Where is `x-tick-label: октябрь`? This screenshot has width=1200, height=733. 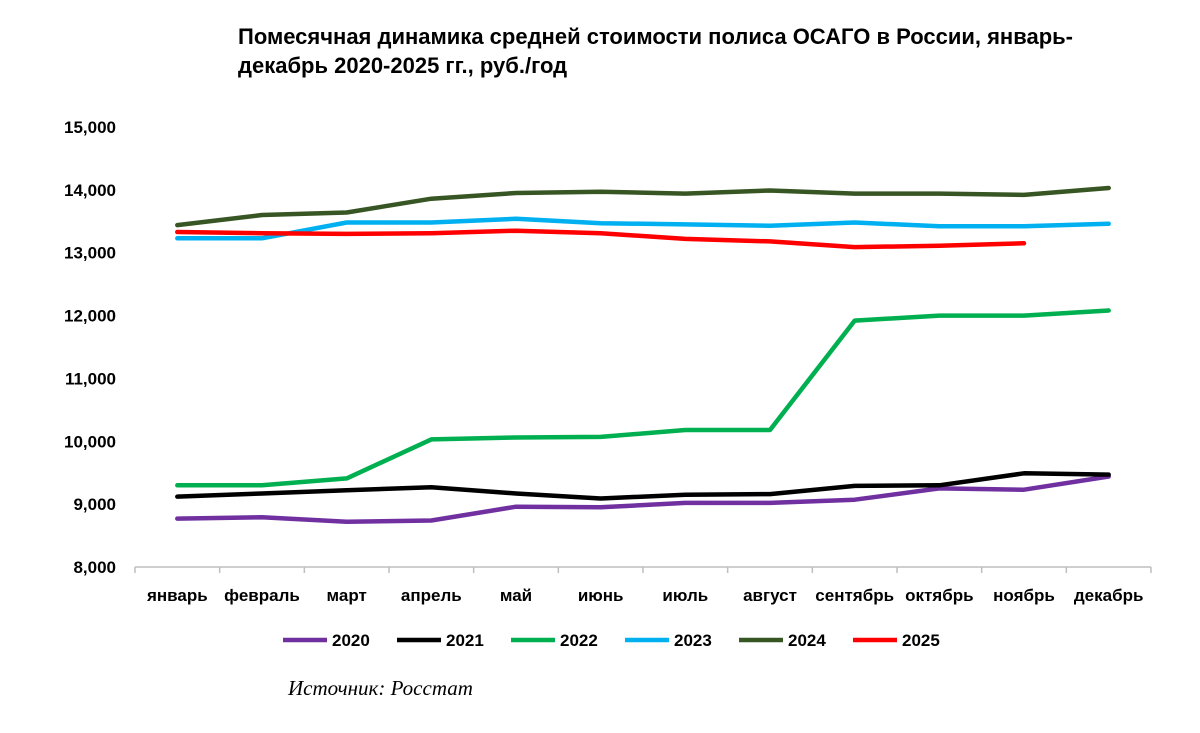 x-tick-label: октябрь is located at coordinates (939, 595).